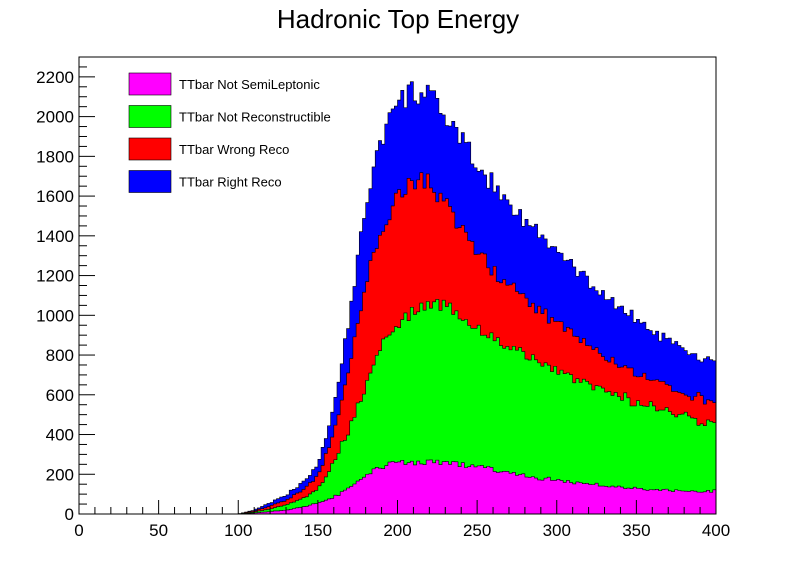  What do you see at coordinates (60, 435) in the screenshot?
I see `y-tick-label: 400` at bounding box center [60, 435].